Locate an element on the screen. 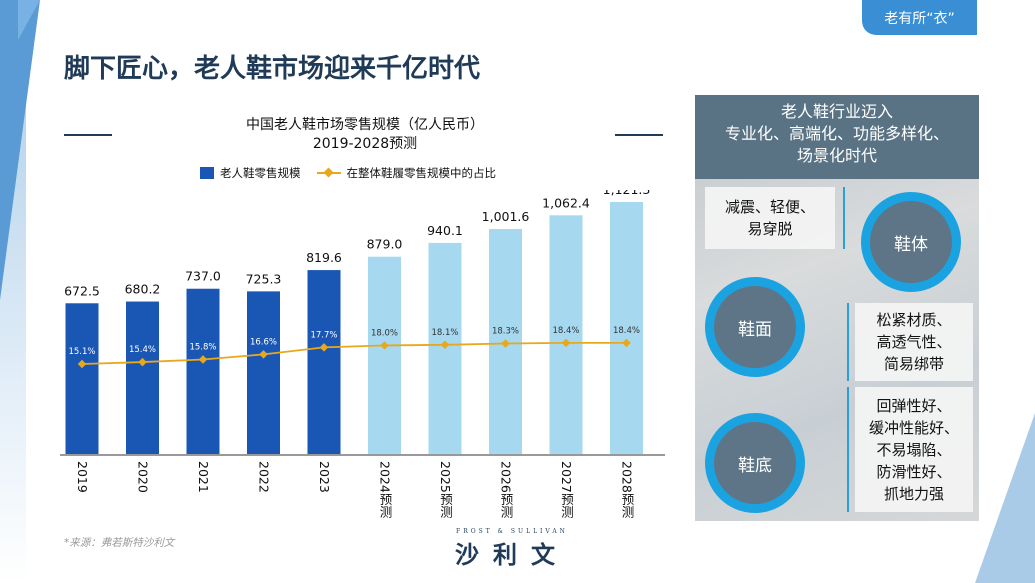  share-label: 17.7% is located at coordinates (323, 335).